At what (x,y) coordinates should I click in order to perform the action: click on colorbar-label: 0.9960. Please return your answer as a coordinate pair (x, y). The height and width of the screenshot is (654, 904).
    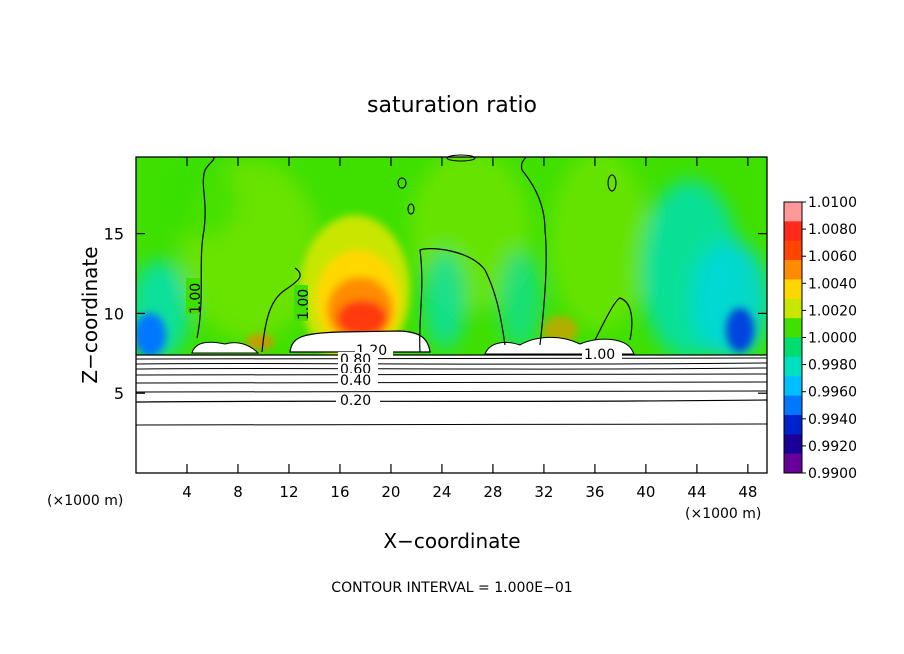
    Looking at the image, I should click on (832, 393).